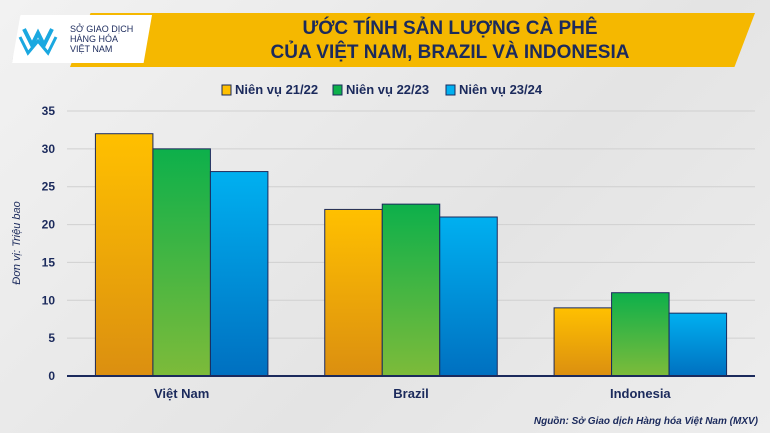 The image size is (770, 433). Describe the element at coordinates (450, 52) in the screenshot. I see `title-line-2: CỦA VIỆT NAM, BRAZIL VÀ INDONESIA` at that location.